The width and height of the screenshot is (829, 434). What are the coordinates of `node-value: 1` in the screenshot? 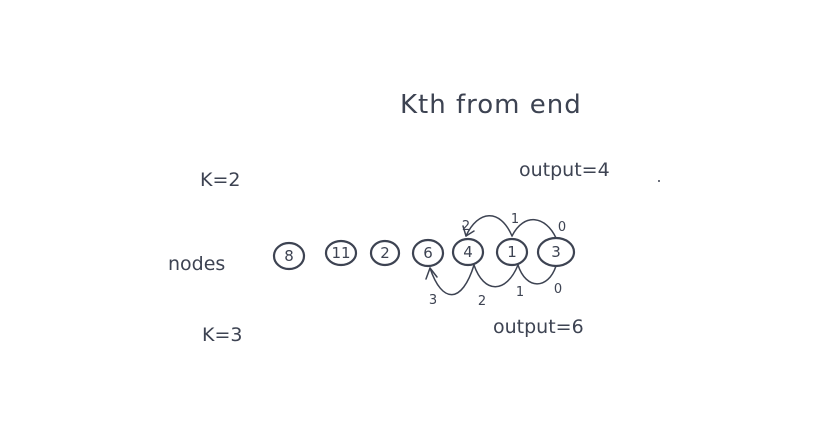 It's located at (512, 252).